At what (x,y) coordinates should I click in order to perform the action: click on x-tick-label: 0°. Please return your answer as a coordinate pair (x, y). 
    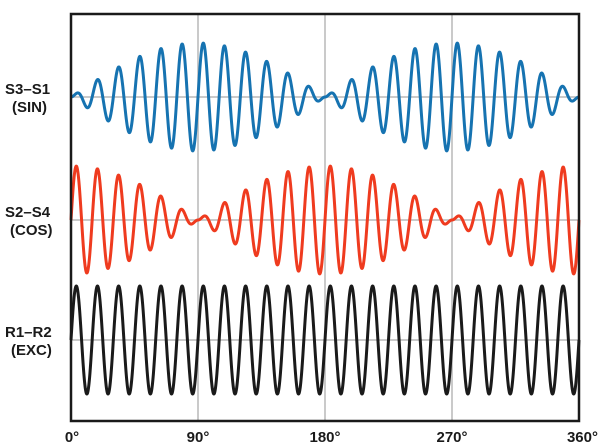
    Looking at the image, I should click on (72, 437).